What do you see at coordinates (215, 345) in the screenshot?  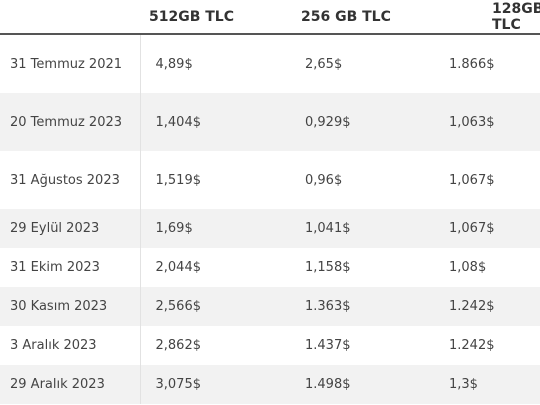 I see `price-512gb-cell: 2,862$` at bounding box center [215, 345].